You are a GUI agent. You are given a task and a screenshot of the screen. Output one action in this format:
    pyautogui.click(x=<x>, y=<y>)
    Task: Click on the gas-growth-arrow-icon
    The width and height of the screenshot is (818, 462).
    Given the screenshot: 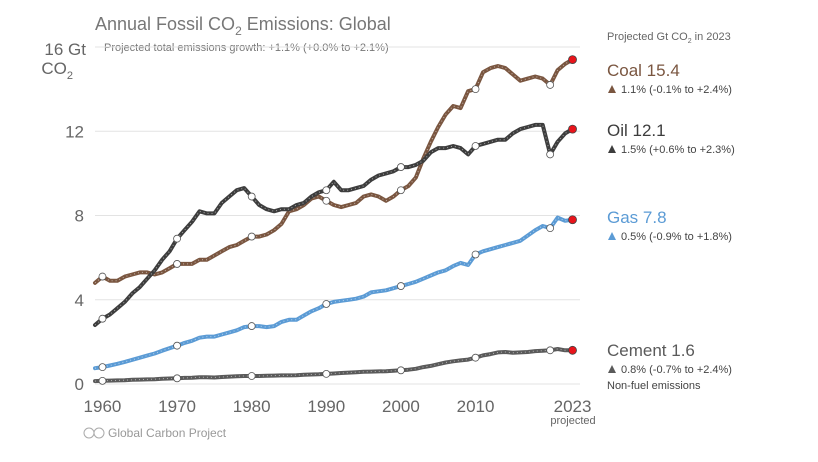 What is the action you would take?
    pyautogui.click(x=612, y=236)
    